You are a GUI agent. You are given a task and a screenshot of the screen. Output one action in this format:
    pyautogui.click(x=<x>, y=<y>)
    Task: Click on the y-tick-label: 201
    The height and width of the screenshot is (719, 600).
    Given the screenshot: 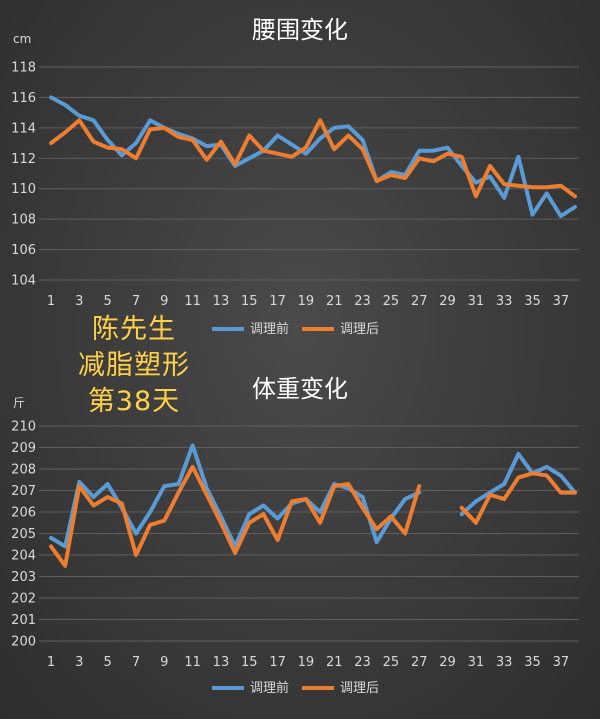 What is the action you would take?
    pyautogui.click(x=23, y=620)
    